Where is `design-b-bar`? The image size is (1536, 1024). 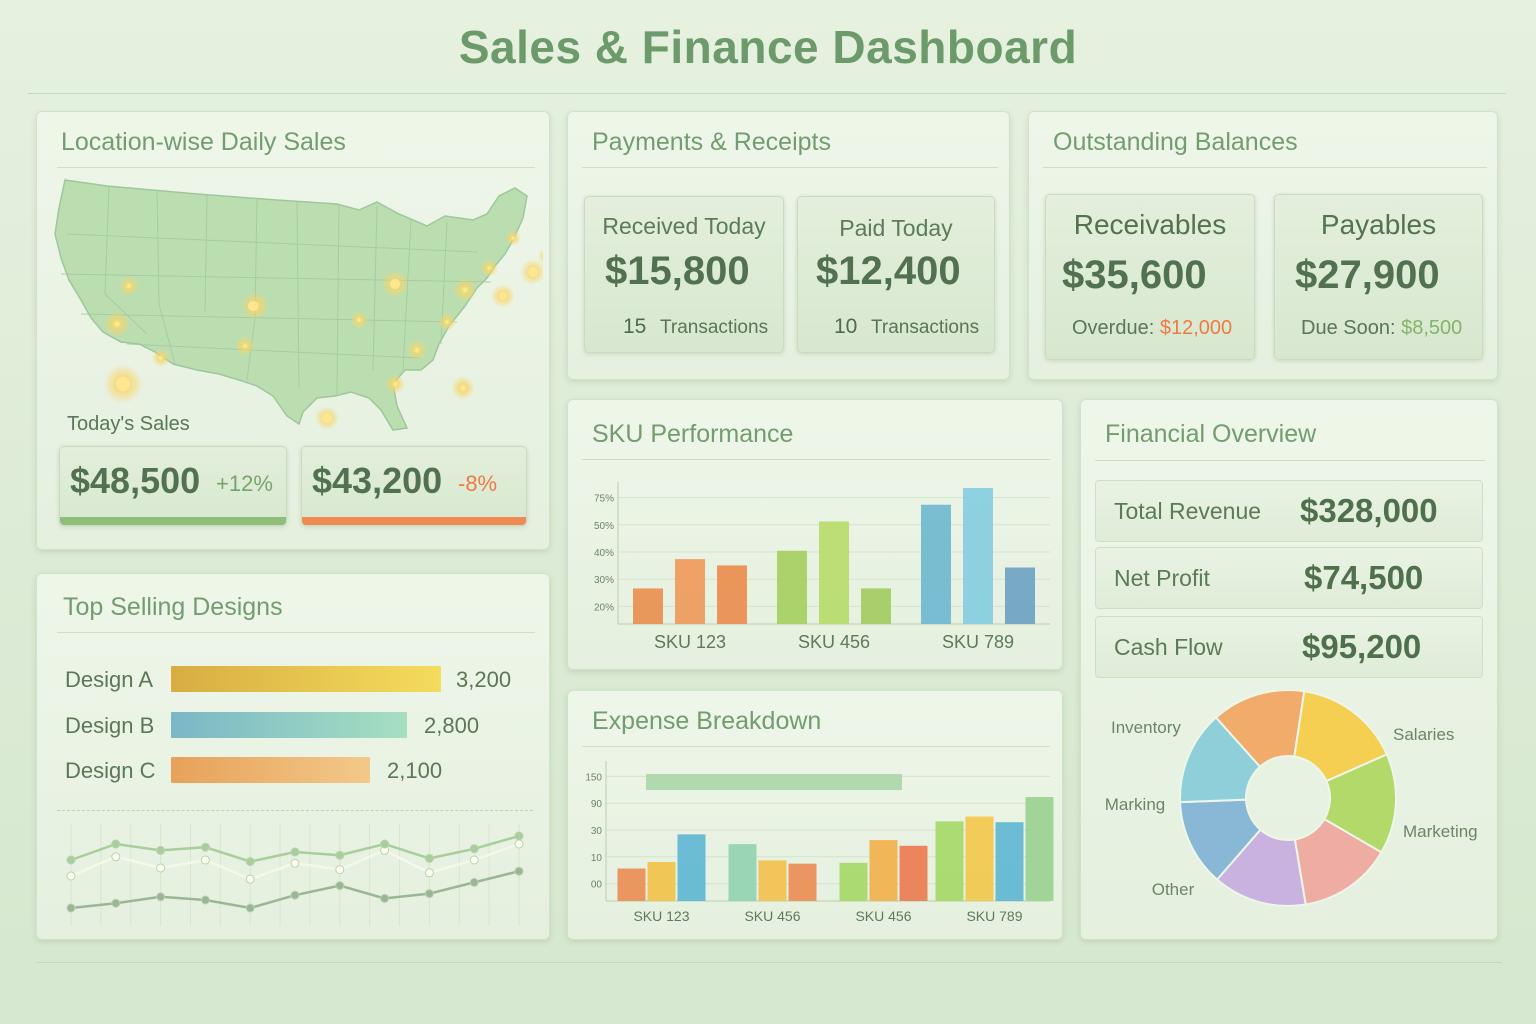 design-b-bar is located at coordinates (289, 725).